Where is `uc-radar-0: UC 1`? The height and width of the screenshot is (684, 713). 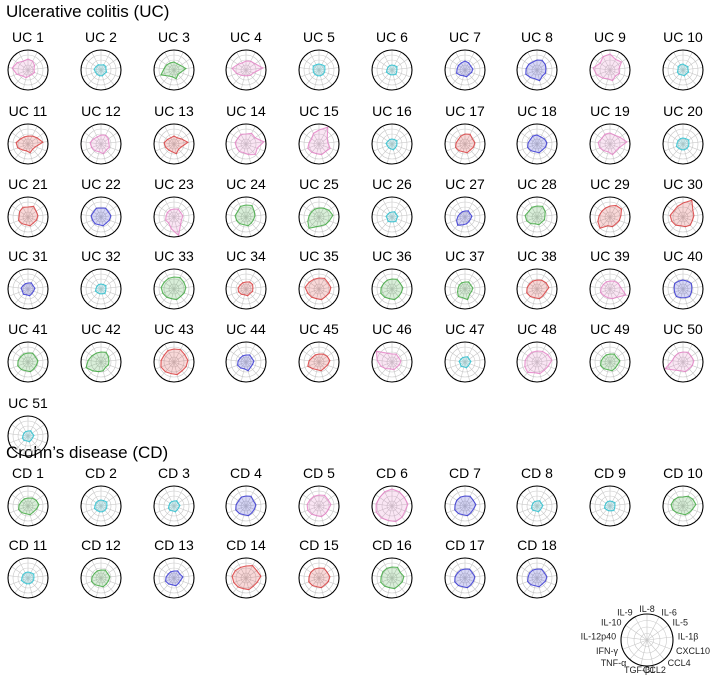
uc-radar-0: UC 1 is located at coordinates (28, 60).